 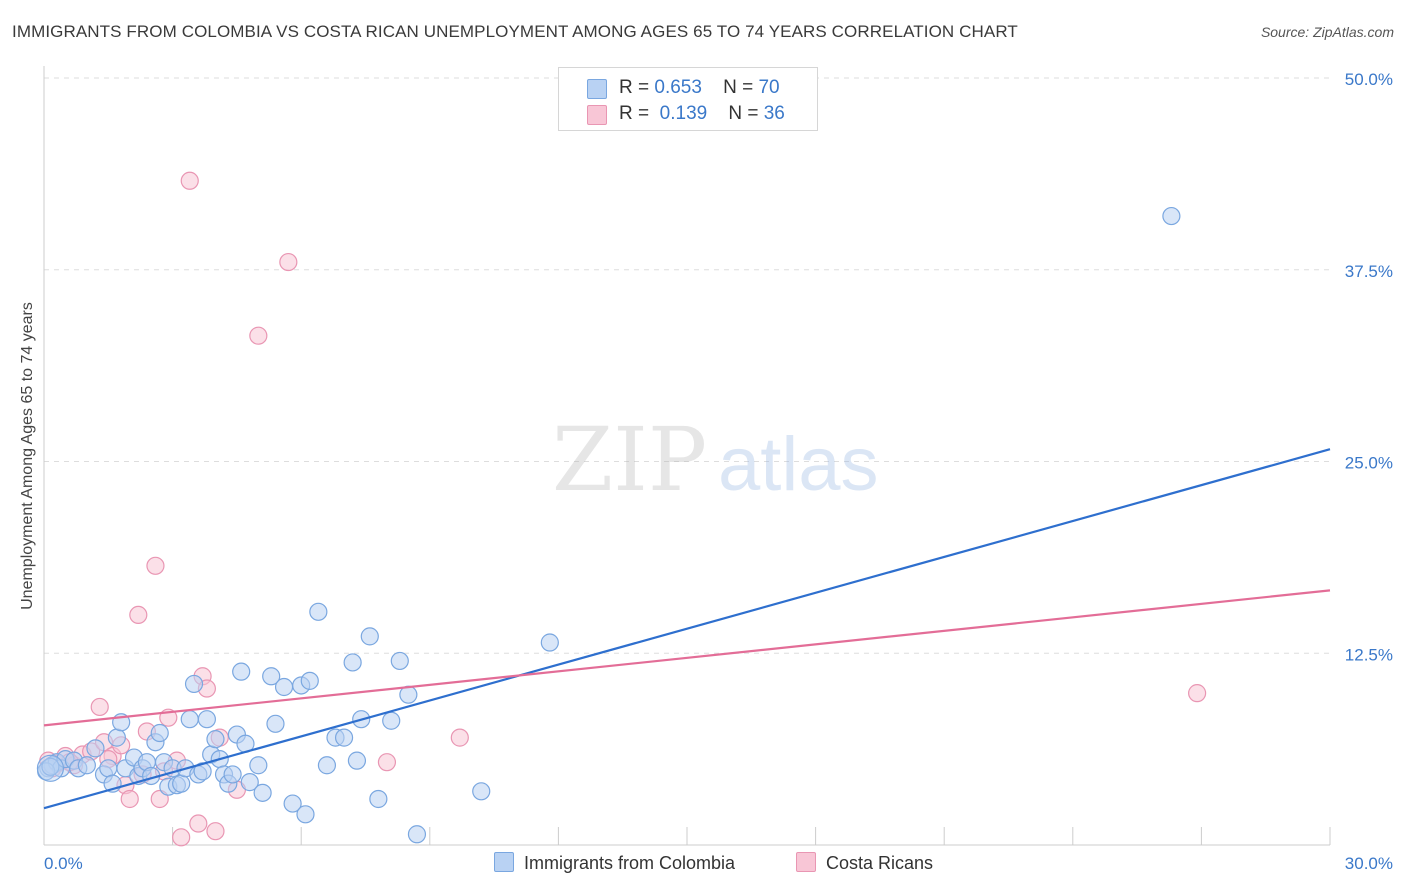 What do you see at coordinates (880, 863) in the screenshot?
I see `bottom-legend-label: Costa Ricans` at bounding box center [880, 863].